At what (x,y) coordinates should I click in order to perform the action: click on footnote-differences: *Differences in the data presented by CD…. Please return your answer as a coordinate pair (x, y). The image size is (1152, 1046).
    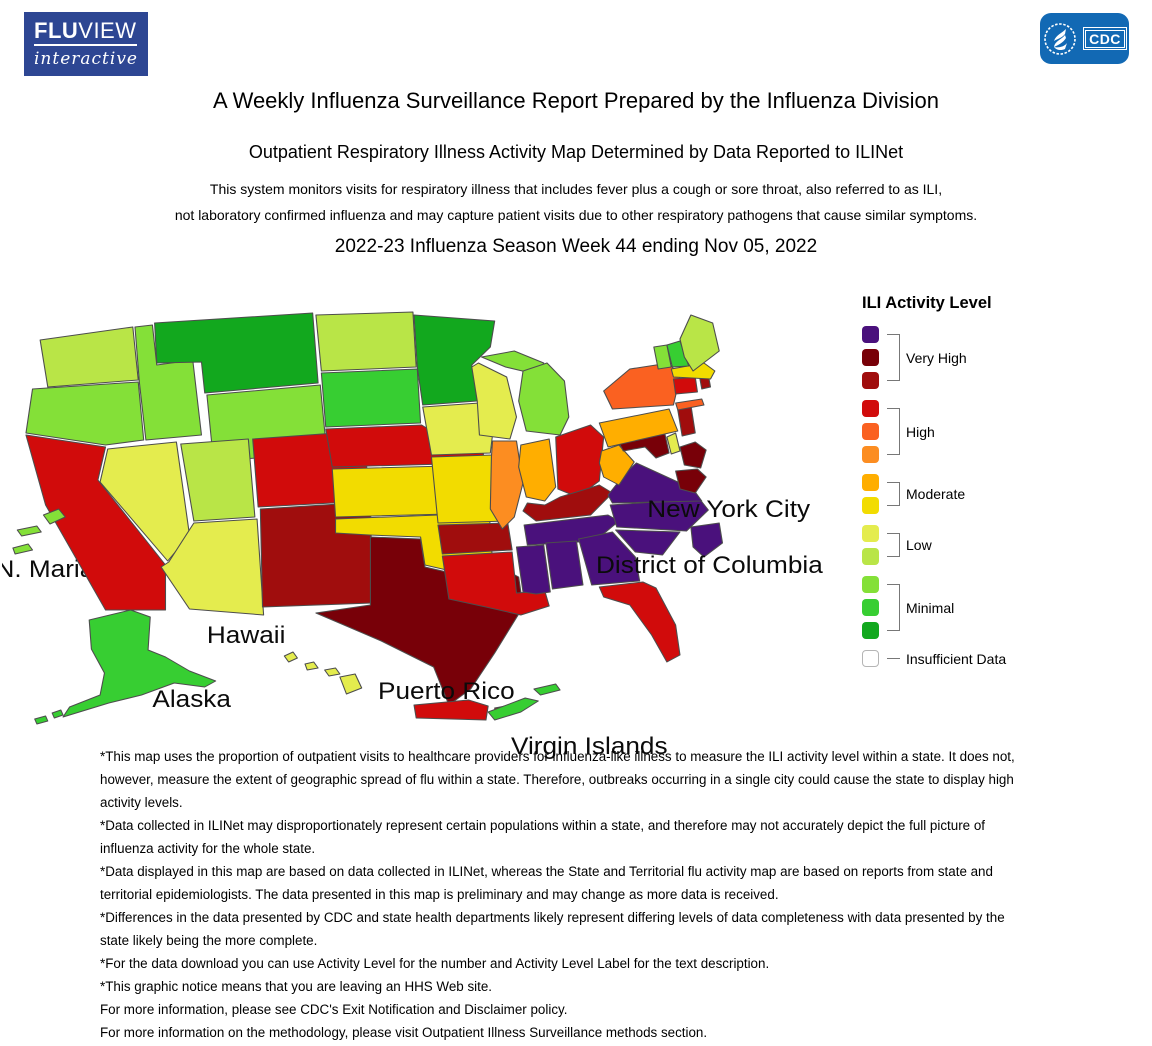
    Looking at the image, I should click on (552, 929).